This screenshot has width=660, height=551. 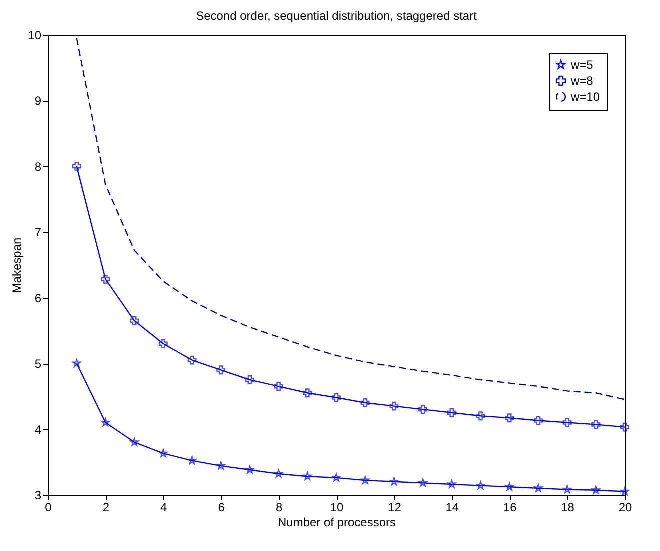 What do you see at coordinates (38, 495) in the screenshot?
I see `y-tick-label: 3` at bounding box center [38, 495].